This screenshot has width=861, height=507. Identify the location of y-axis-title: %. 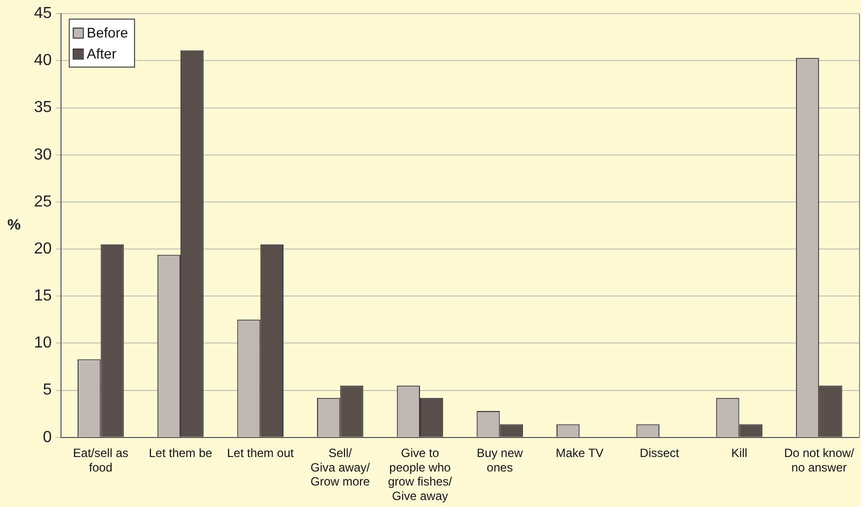
(14, 225).